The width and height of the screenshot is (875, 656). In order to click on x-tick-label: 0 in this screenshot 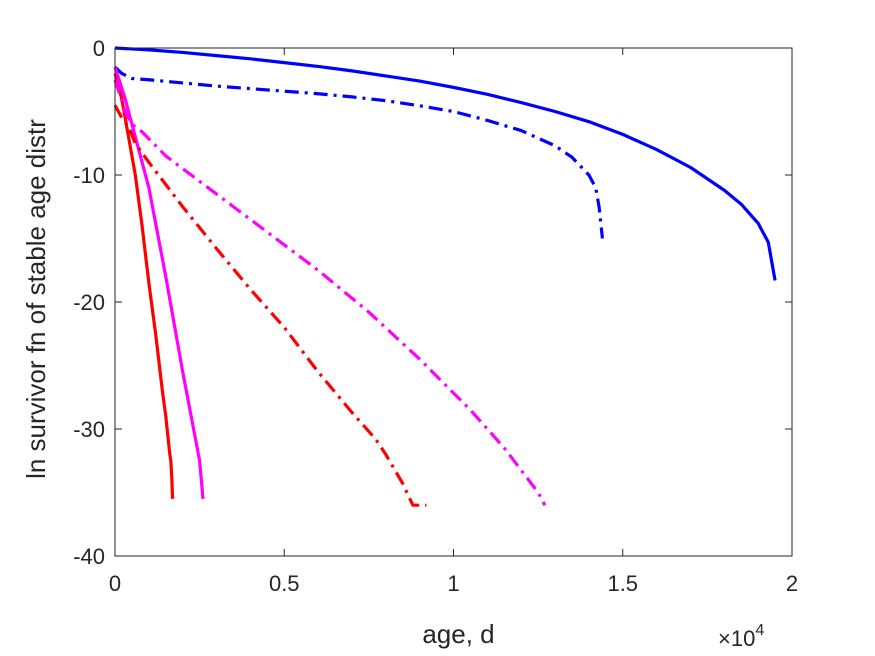, I will do `click(115, 583)`.